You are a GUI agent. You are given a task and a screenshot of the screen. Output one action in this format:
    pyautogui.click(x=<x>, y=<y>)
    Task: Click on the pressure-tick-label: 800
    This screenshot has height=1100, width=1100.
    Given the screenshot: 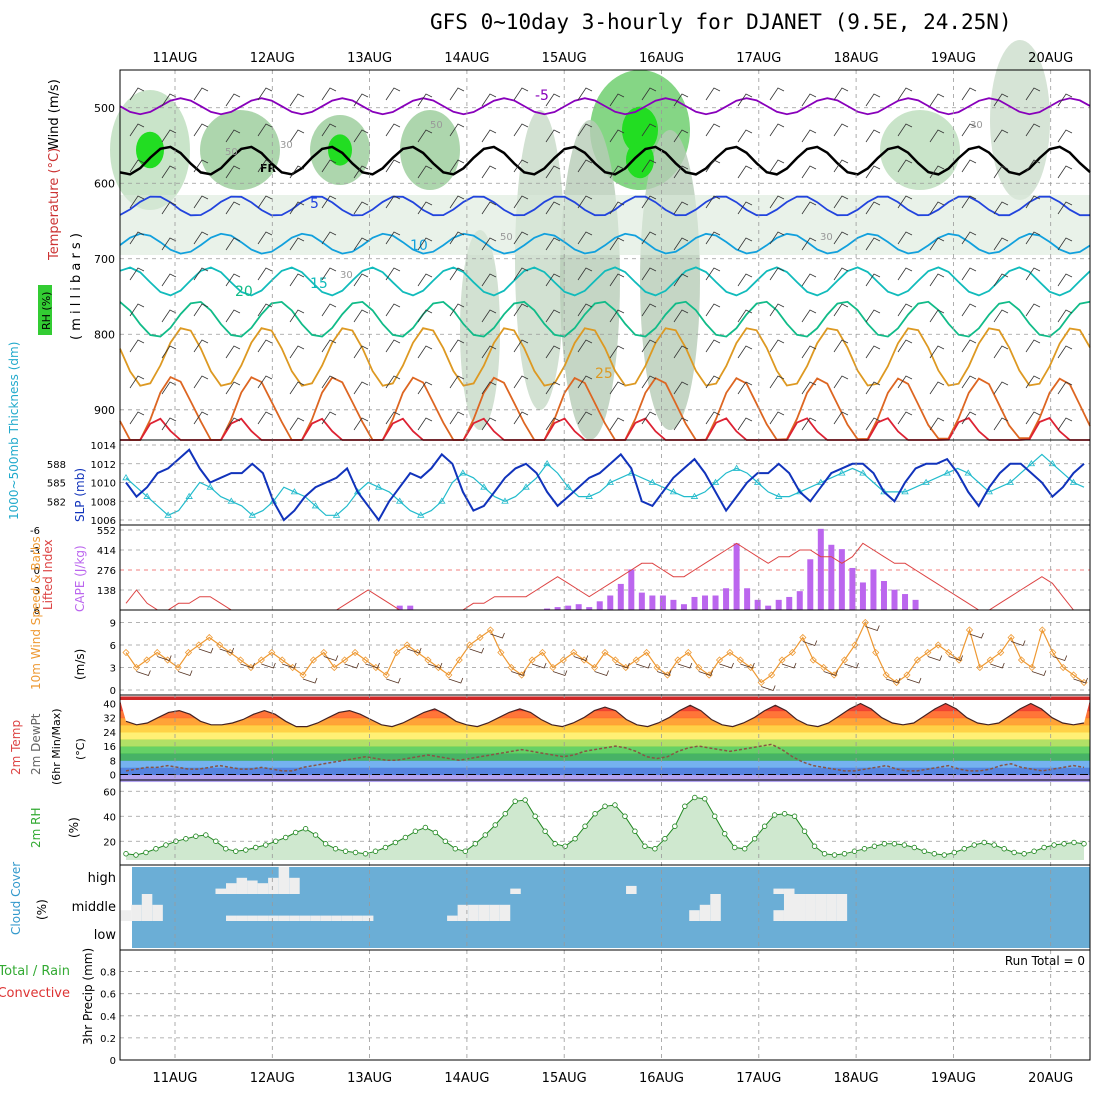 What is the action you would take?
    pyautogui.click(x=104, y=334)
    